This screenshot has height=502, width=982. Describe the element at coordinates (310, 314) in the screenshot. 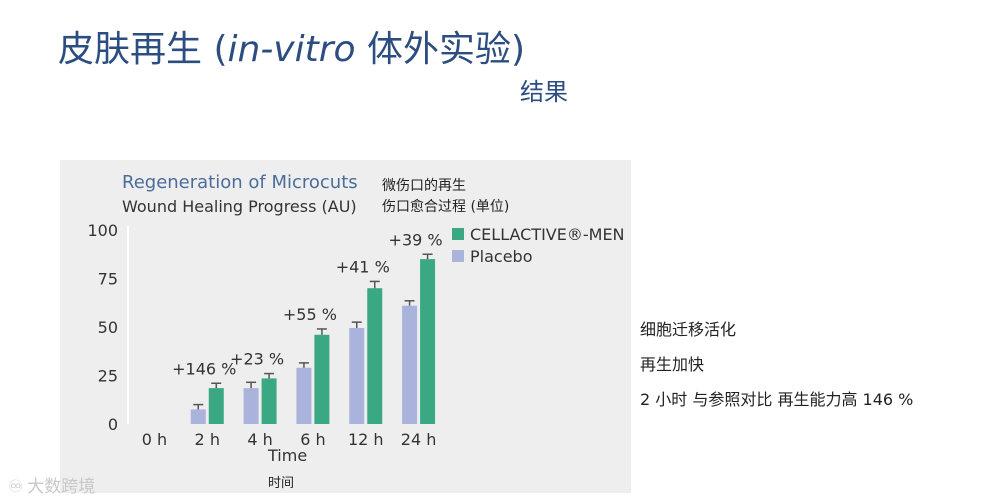

I see `data-label-increase: +55 %` at that location.